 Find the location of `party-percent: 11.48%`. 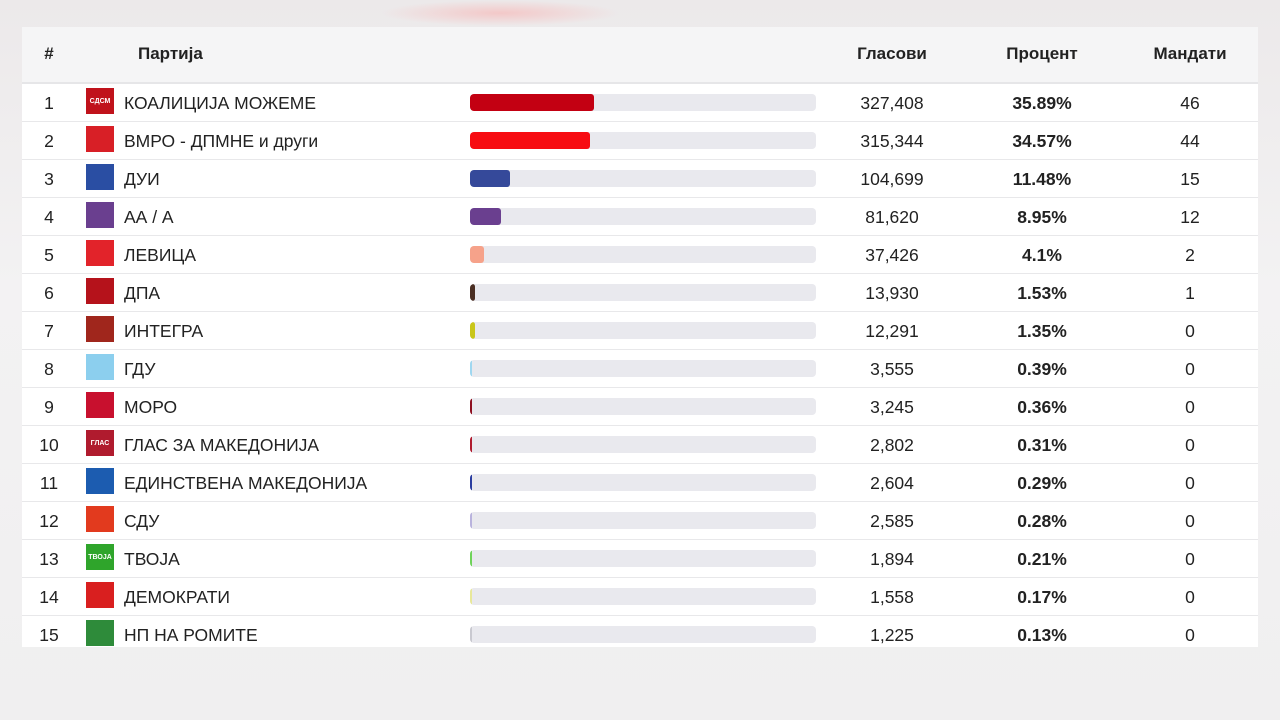

party-percent: 11.48% is located at coordinates (1042, 179).